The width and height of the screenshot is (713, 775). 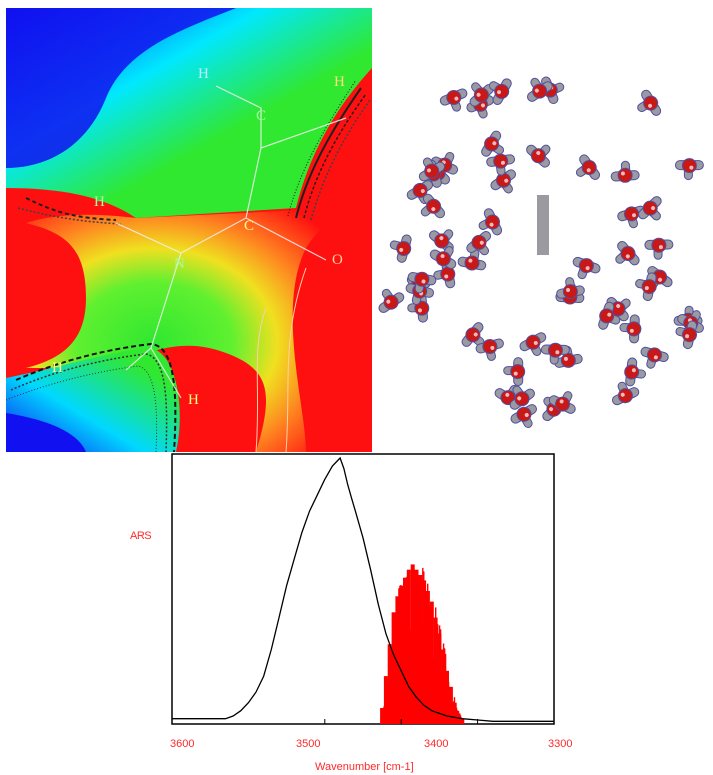 What do you see at coordinates (182, 744) in the screenshot?
I see `x-tick-label: 3600` at bounding box center [182, 744].